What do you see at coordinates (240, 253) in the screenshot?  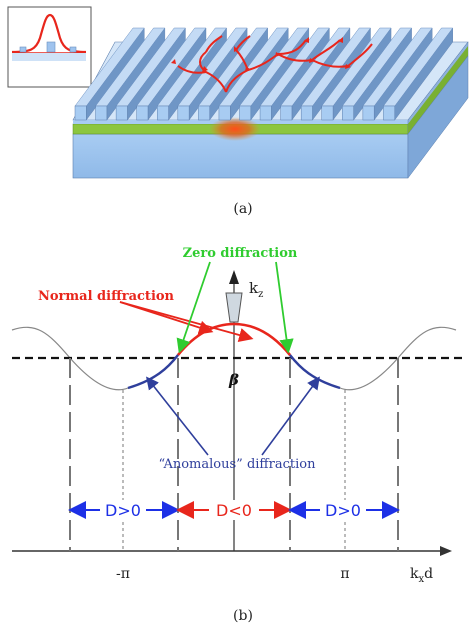 I see `zero-diffraction-label: Zero diffraction` at bounding box center [240, 253].